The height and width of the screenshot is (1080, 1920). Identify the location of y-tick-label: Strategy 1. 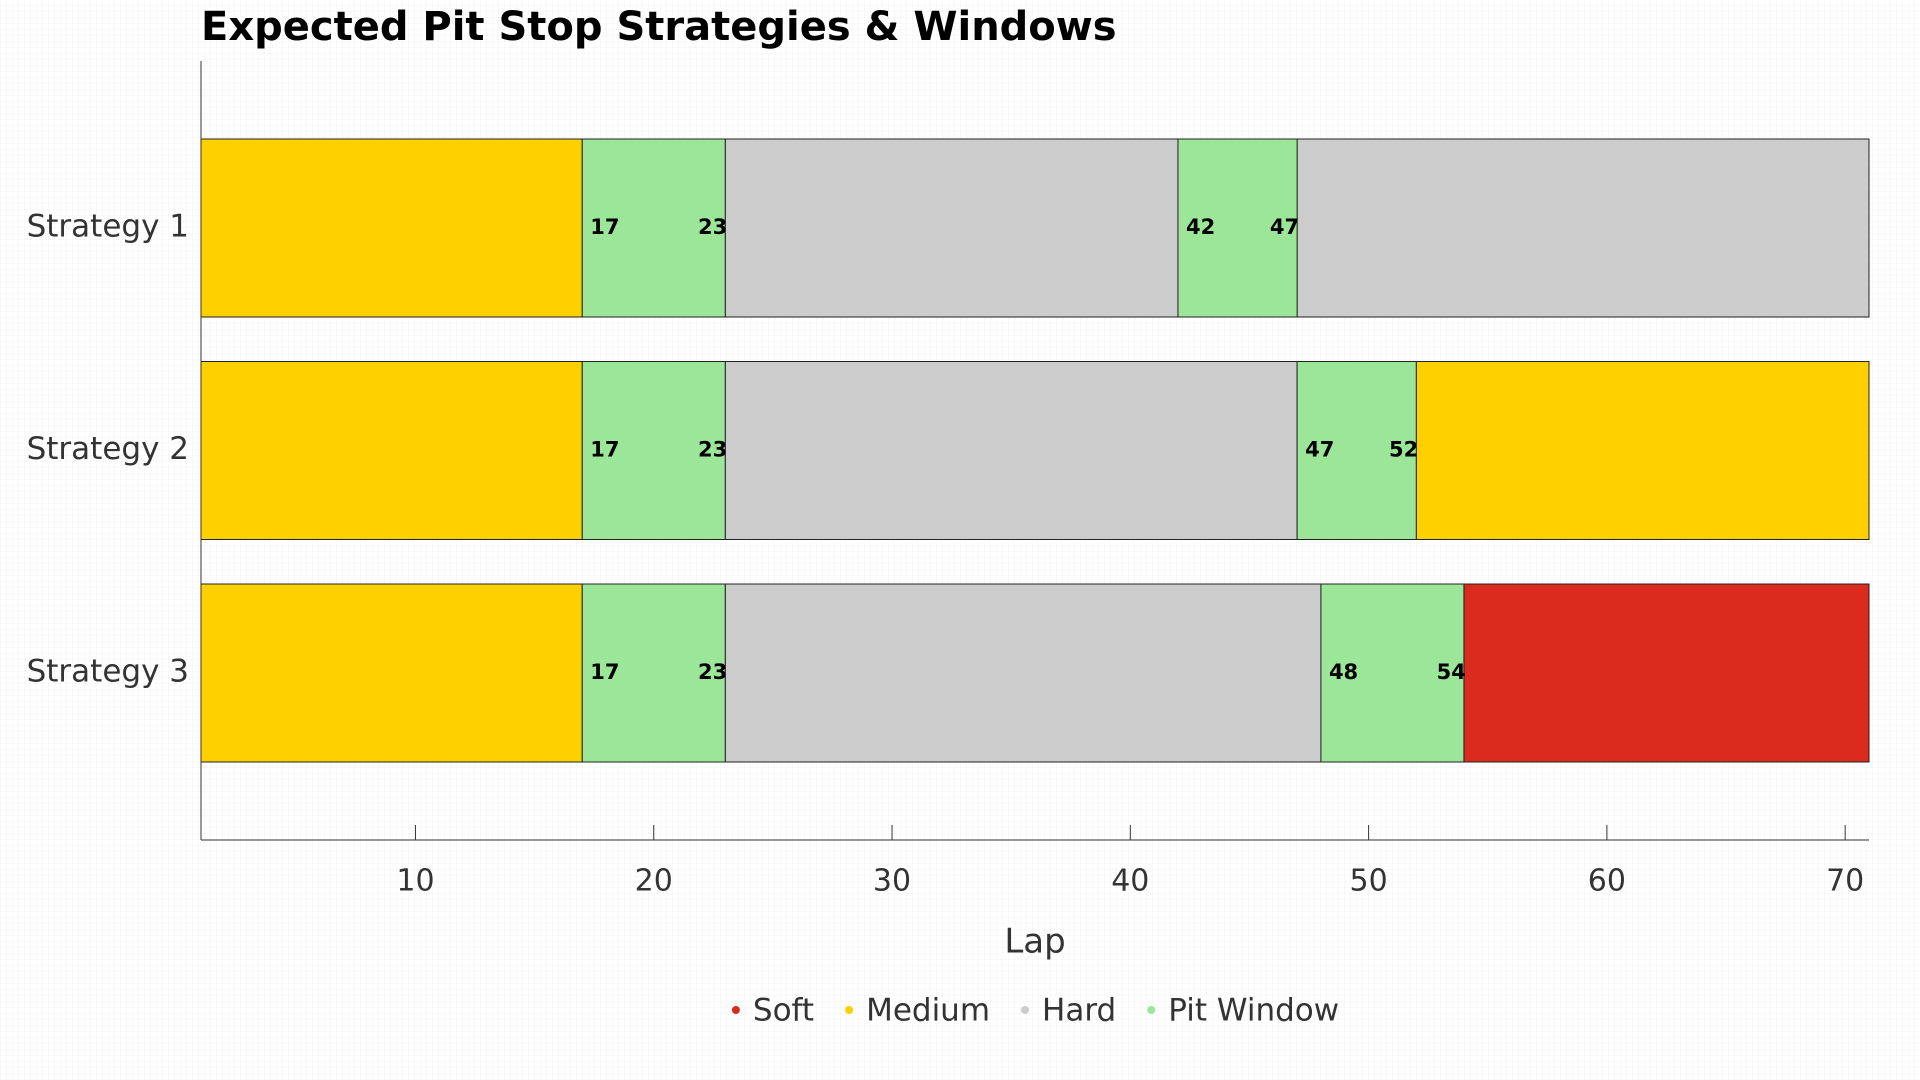
(108, 227).